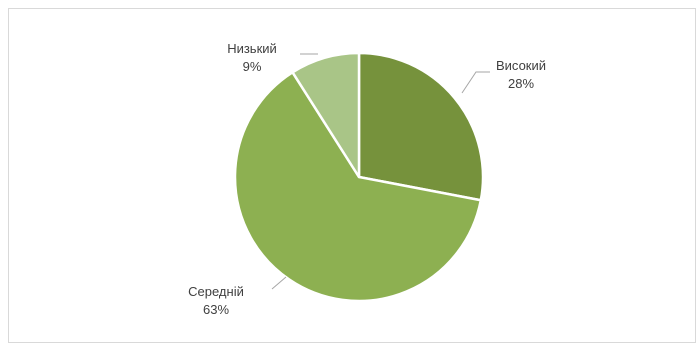 The height and width of the screenshot is (343, 700). What do you see at coordinates (252, 48) in the screenshot?
I see `slice-label-name-2: Низький` at bounding box center [252, 48].